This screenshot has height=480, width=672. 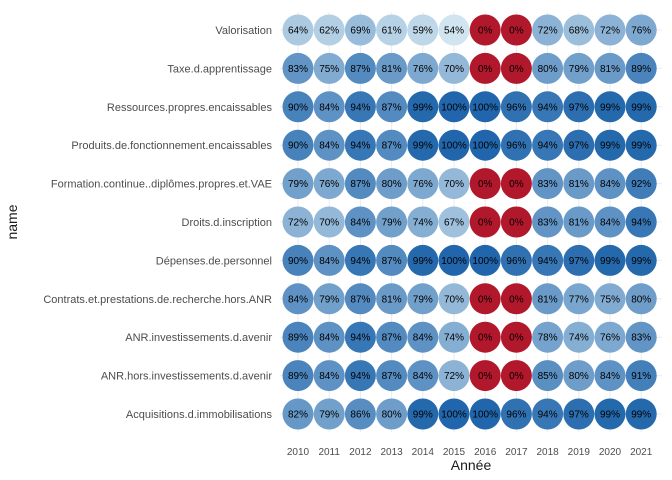 I want to click on x-tick-label: 2017, so click(x=516, y=452).